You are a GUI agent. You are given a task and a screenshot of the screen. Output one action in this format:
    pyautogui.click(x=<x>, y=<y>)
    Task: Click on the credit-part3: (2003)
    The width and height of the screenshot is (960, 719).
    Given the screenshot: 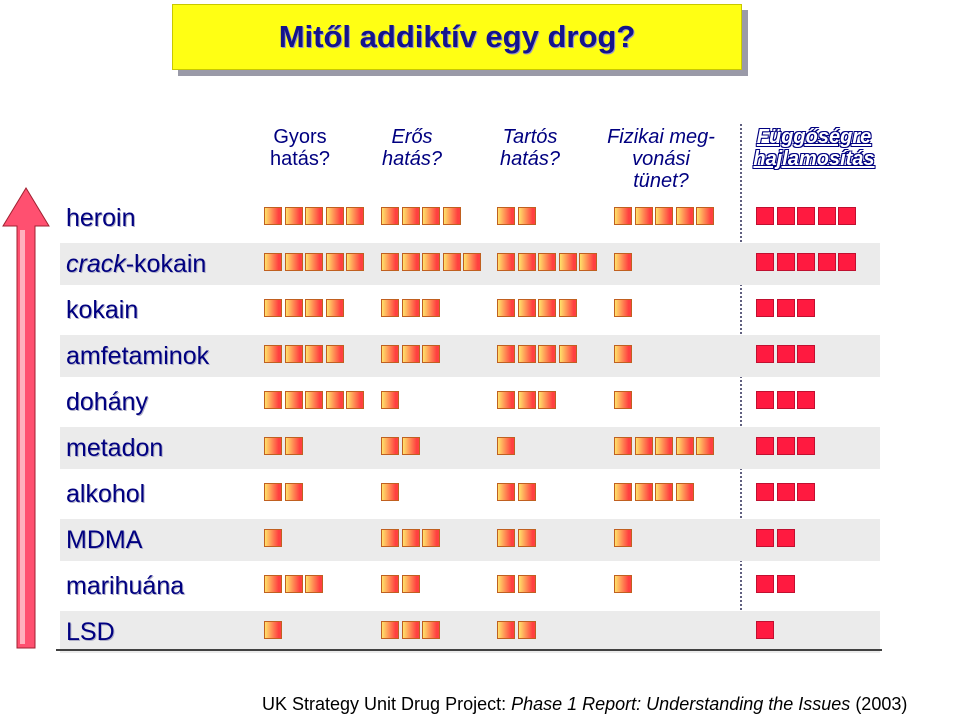 What is the action you would take?
    pyautogui.click(x=879, y=704)
    